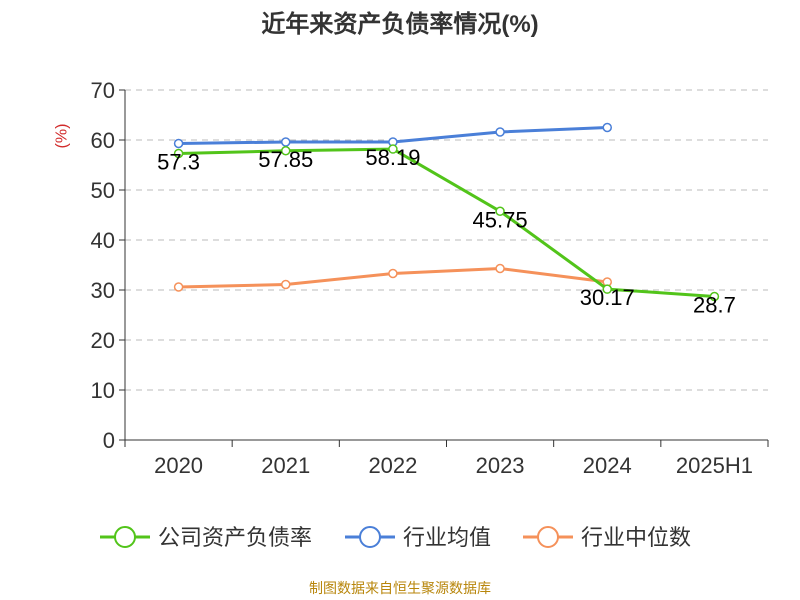 The height and width of the screenshot is (600, 800). What do you see at coordinates (178, 162) in the screenshot?
I see `data-label: 57.3` at bounding box center [178, 162].